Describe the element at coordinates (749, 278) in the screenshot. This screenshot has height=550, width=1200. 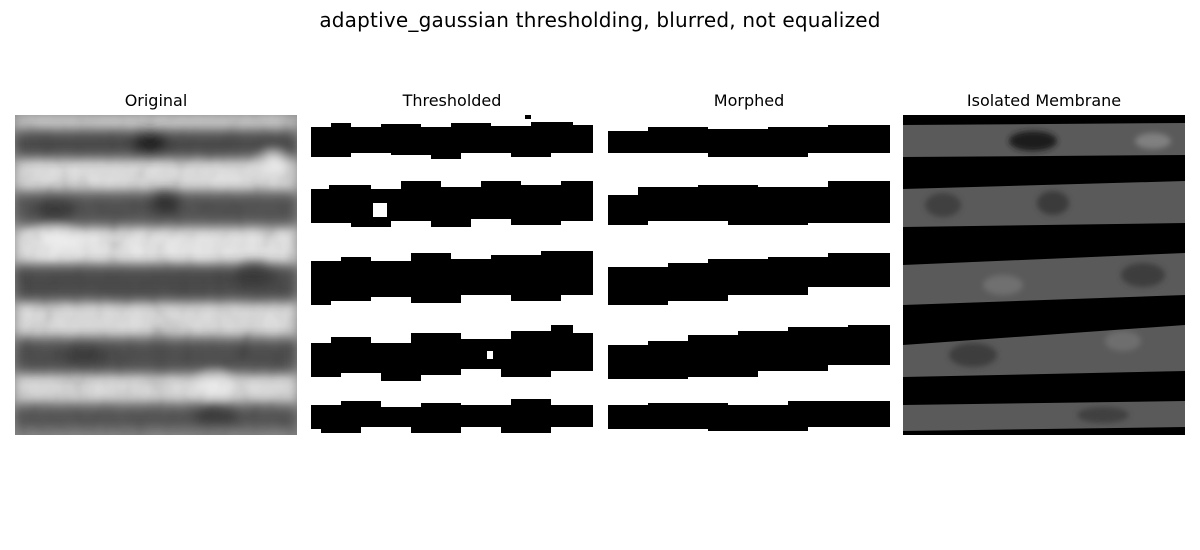
I see `morphed-black-bands` at that location.